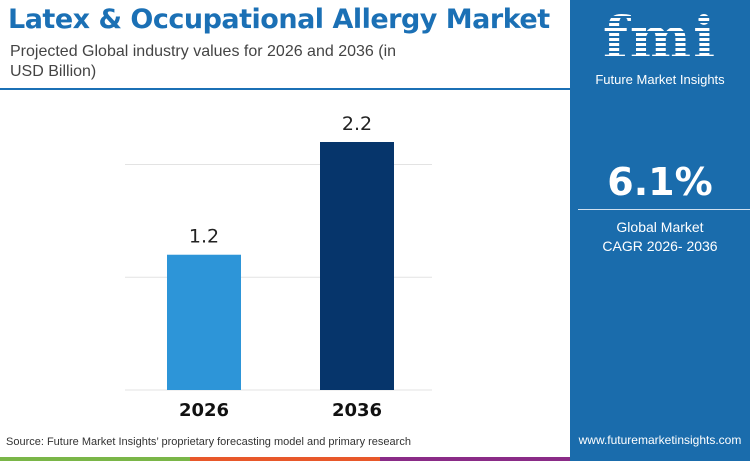 The width and height of the screenshot is (750, 461). What do you see at coordinates (357, 124) in the screenshot?
I see `data-label: 2.2` at bounding box center [357, 124].